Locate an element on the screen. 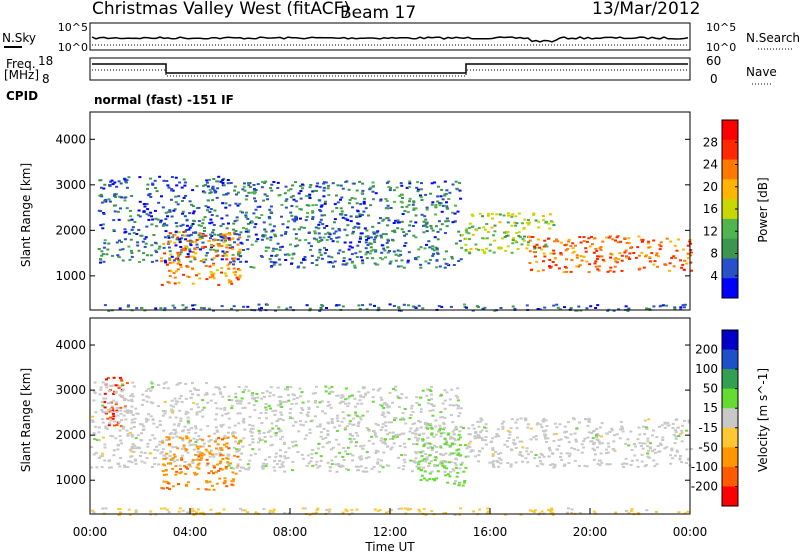  x-tick-label: 08:00 is located at coordinates (290, 532).